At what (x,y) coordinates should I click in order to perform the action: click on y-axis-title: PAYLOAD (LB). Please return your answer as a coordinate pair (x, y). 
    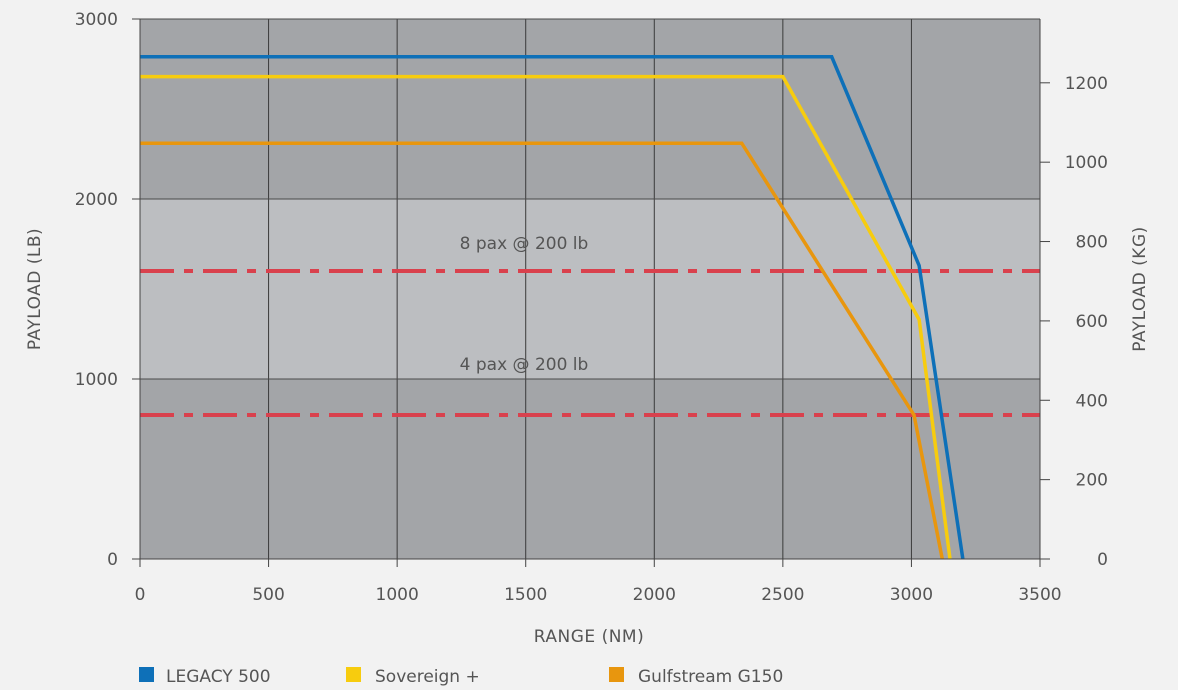
    Looking at the image, I should click on (35, 289).